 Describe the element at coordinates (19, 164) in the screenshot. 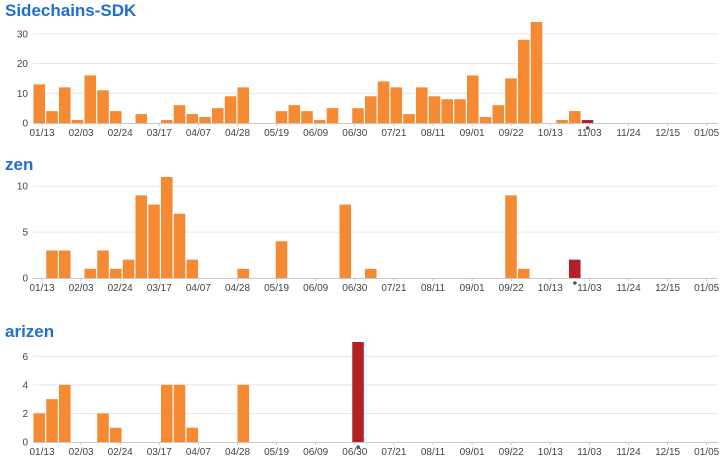

I see `panel-title: zen` at that location.